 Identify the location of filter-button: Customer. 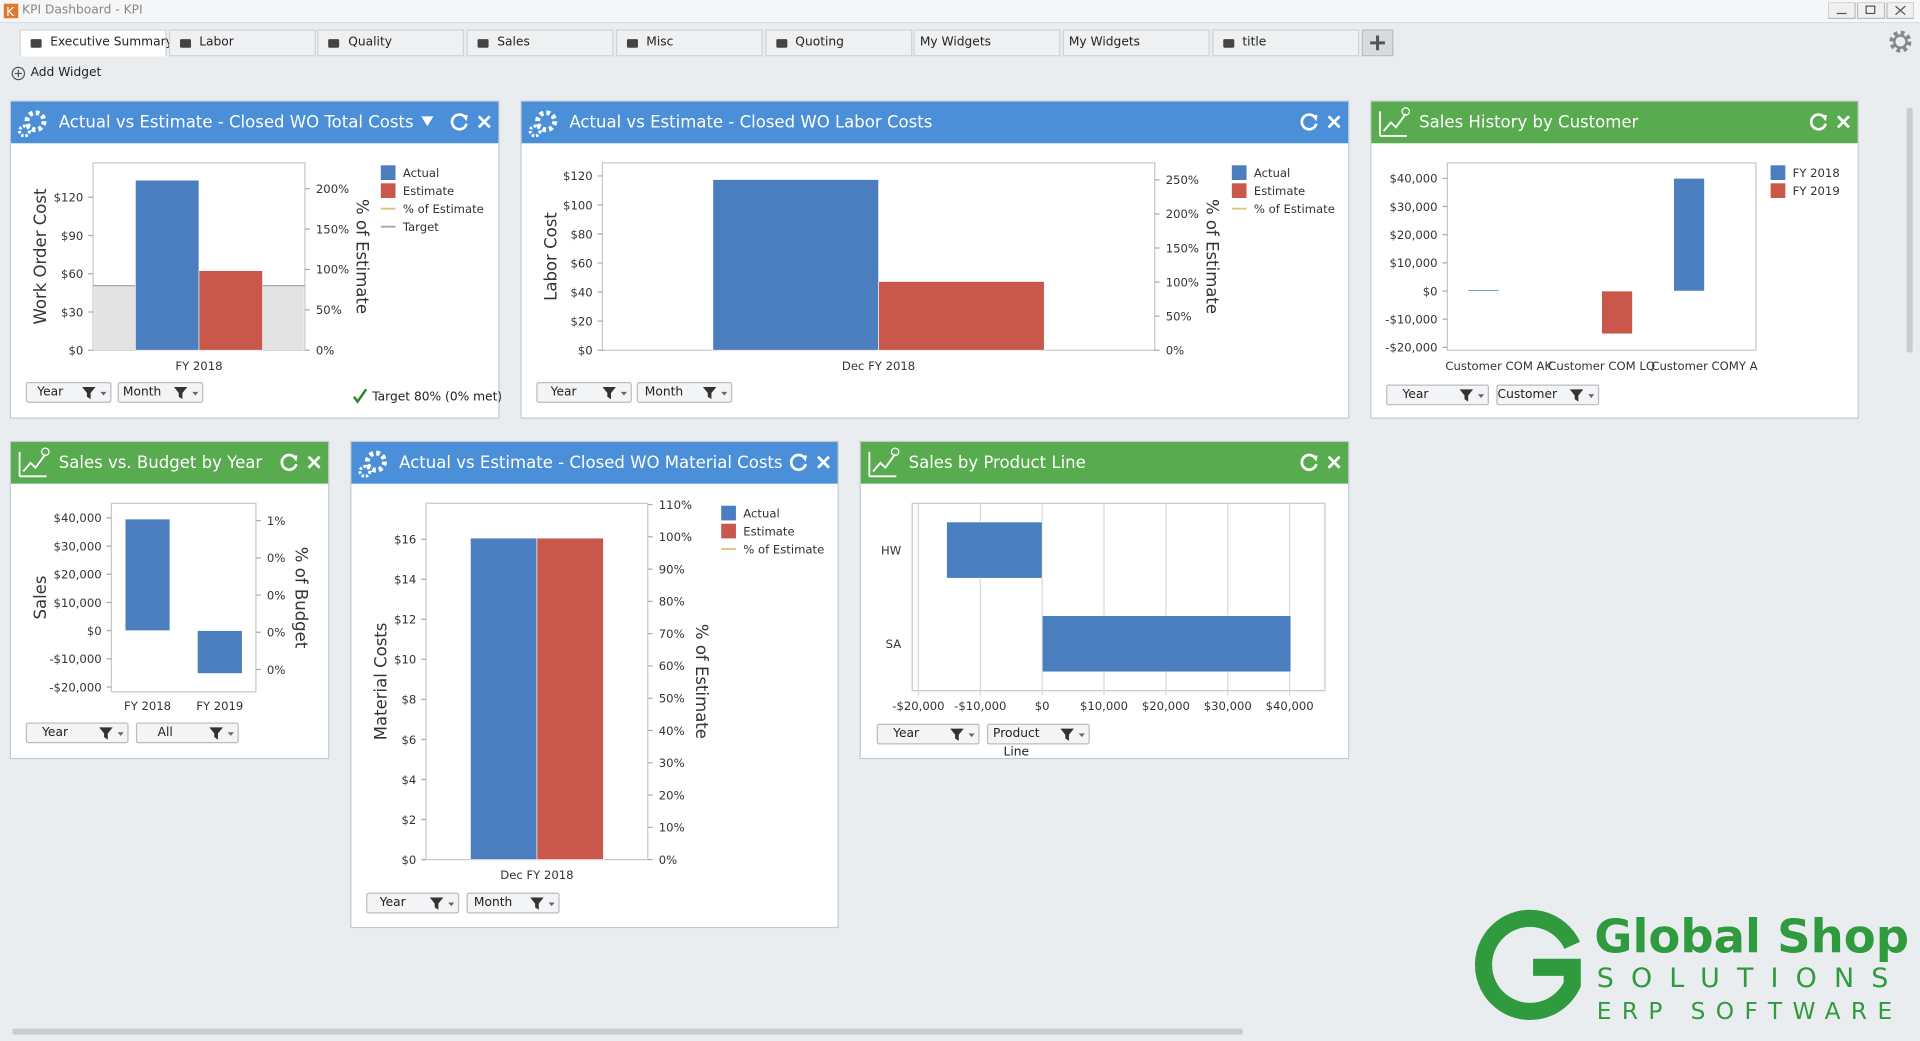
(1548, 395).